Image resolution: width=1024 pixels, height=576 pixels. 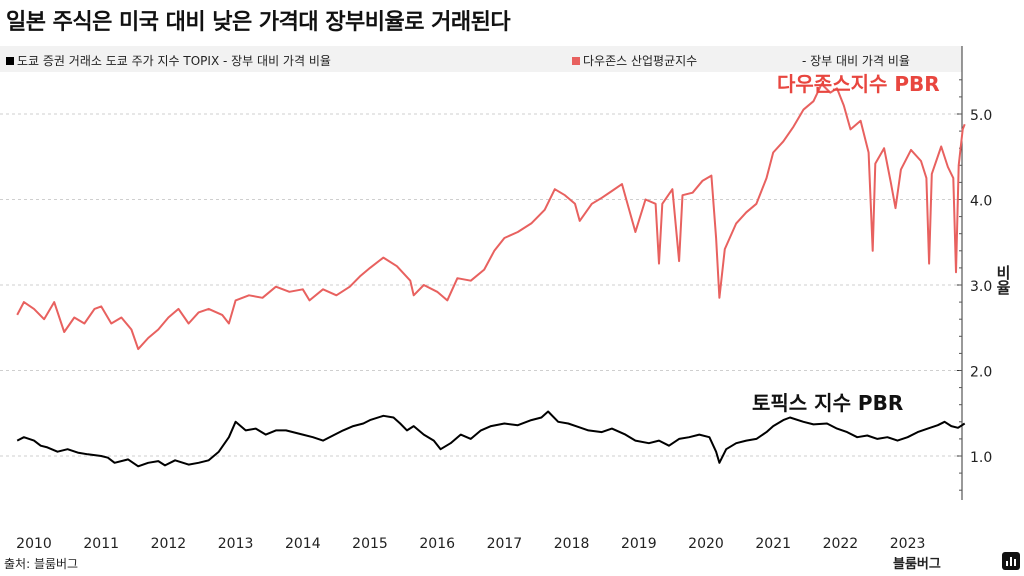 I want to click on legend-item-topix: 도쿄 증권 거래소 도쿄 주가 지수 TOPIX - 장부 대비 가격 비율, so click(x=168, y=60).